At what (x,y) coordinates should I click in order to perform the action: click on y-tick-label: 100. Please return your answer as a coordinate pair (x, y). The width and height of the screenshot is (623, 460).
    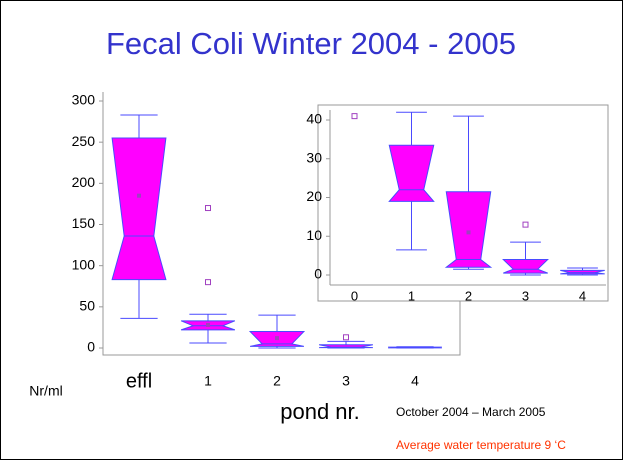
    Looking at the image, I should click on (84, 264).